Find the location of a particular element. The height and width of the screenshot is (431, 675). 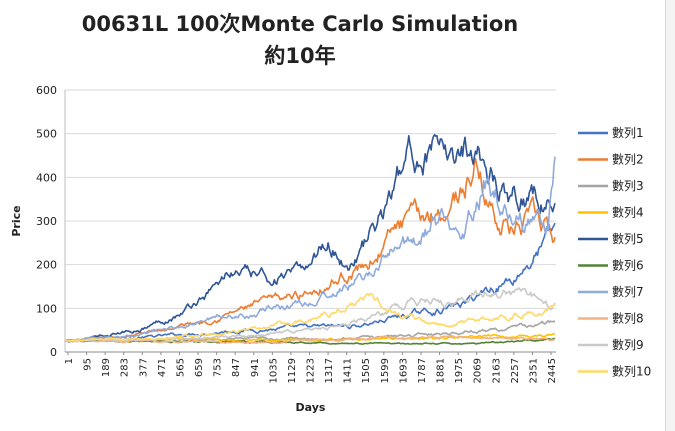

legend-label-5: 數列5 is located at coordinates (628, 239).